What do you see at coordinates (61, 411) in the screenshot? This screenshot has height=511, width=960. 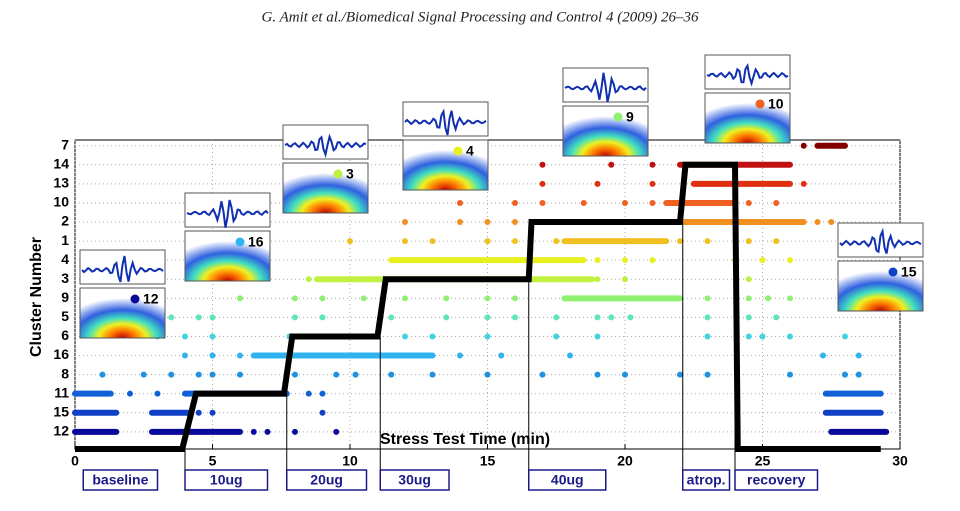 I see `y-tick-label: 15` at bounding box center [61, 411].